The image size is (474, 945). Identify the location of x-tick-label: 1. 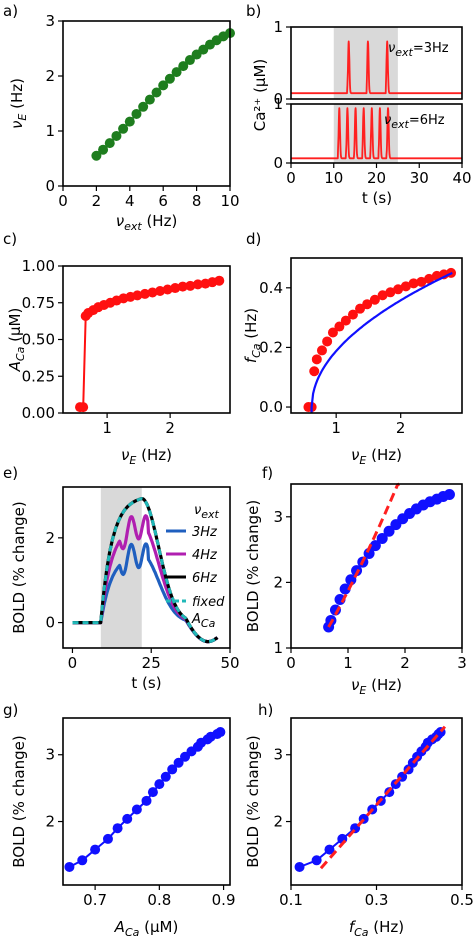
(336, 428).